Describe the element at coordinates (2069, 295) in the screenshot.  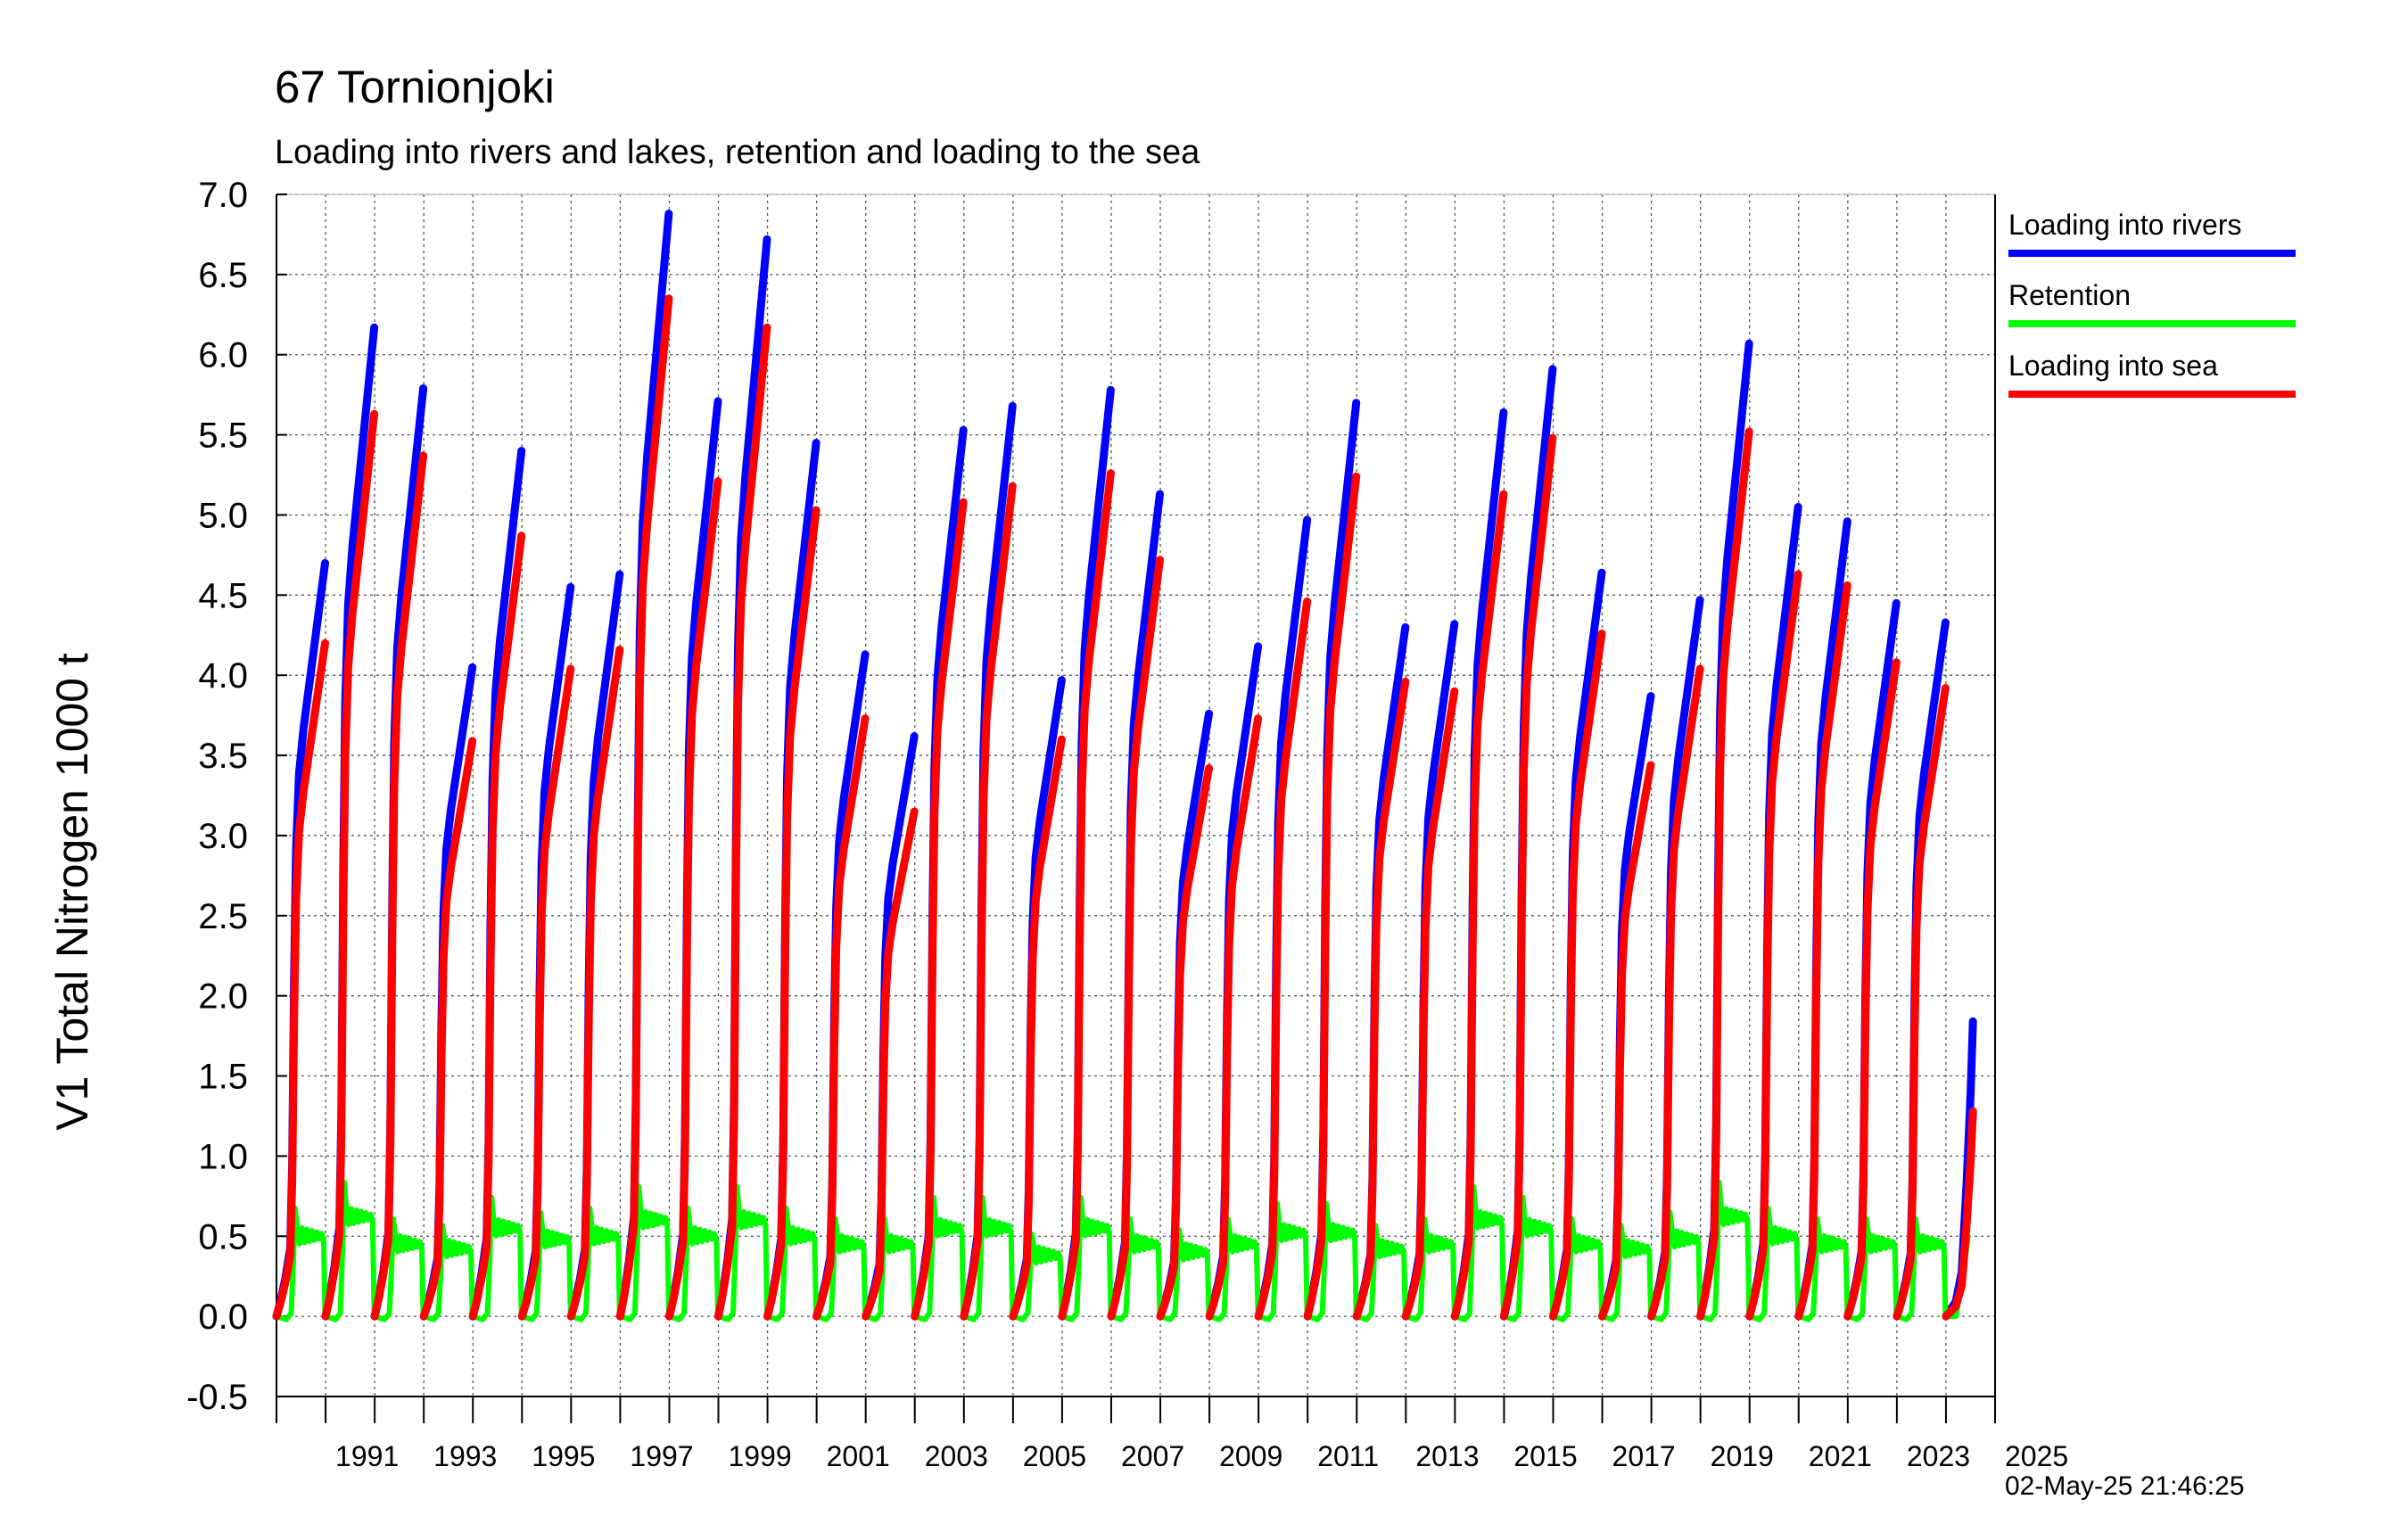
I see `legend-label: Retention` at that location.